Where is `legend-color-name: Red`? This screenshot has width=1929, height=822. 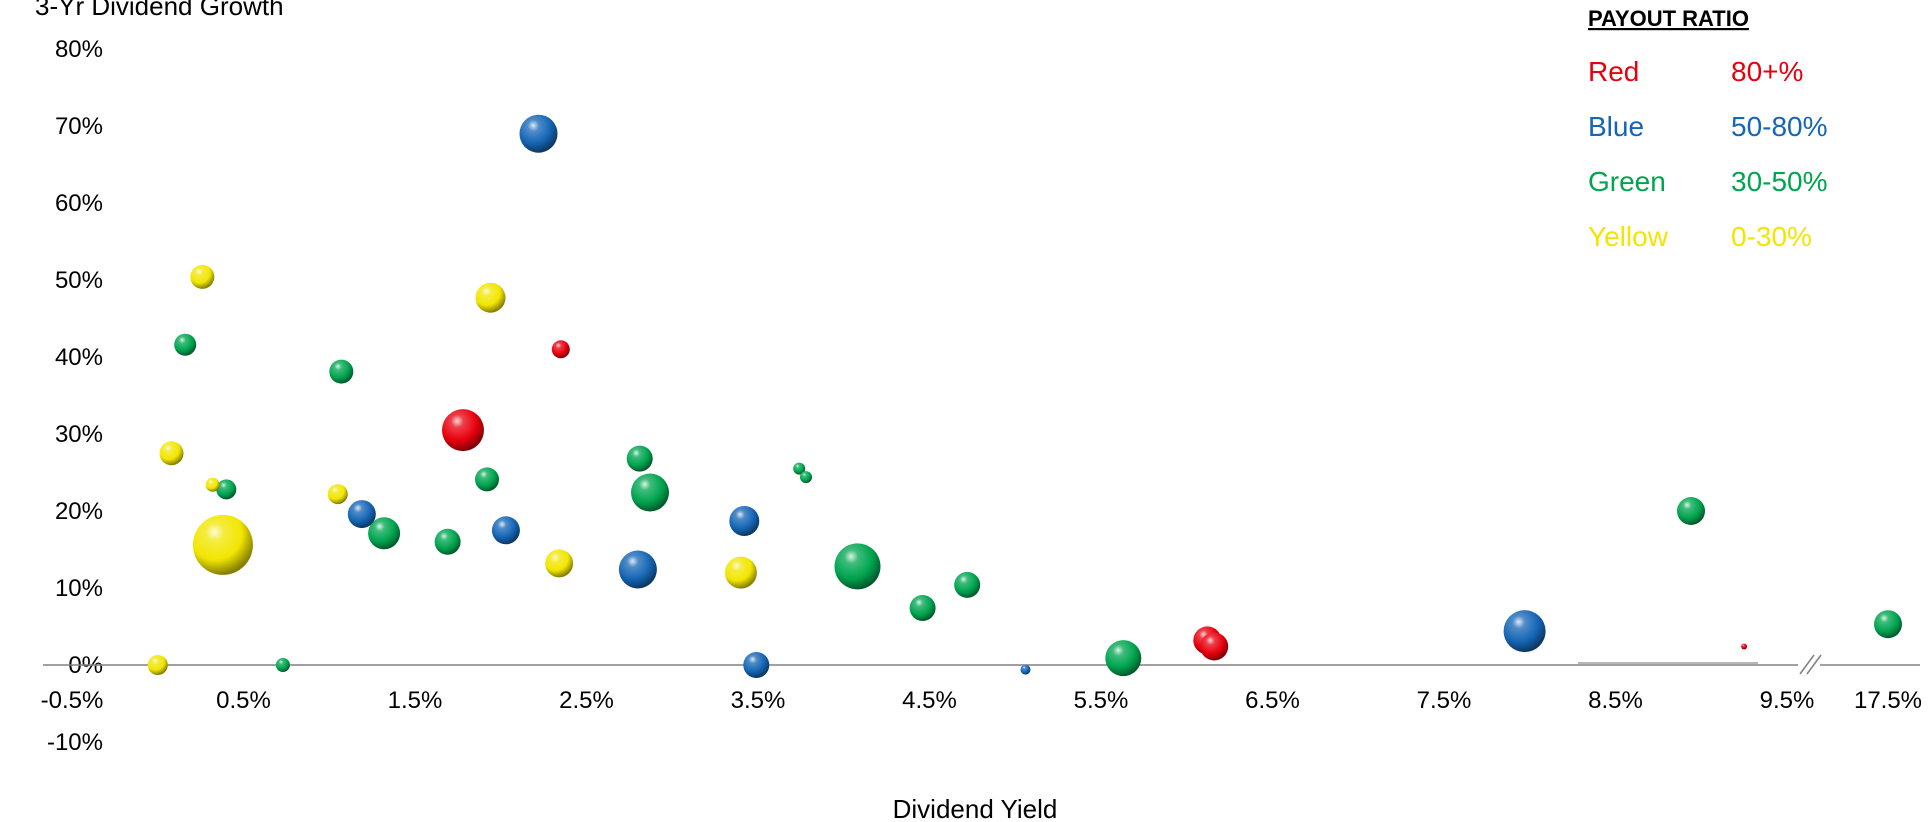
legend-color-name: Red is located at coordinates (1613, 71).